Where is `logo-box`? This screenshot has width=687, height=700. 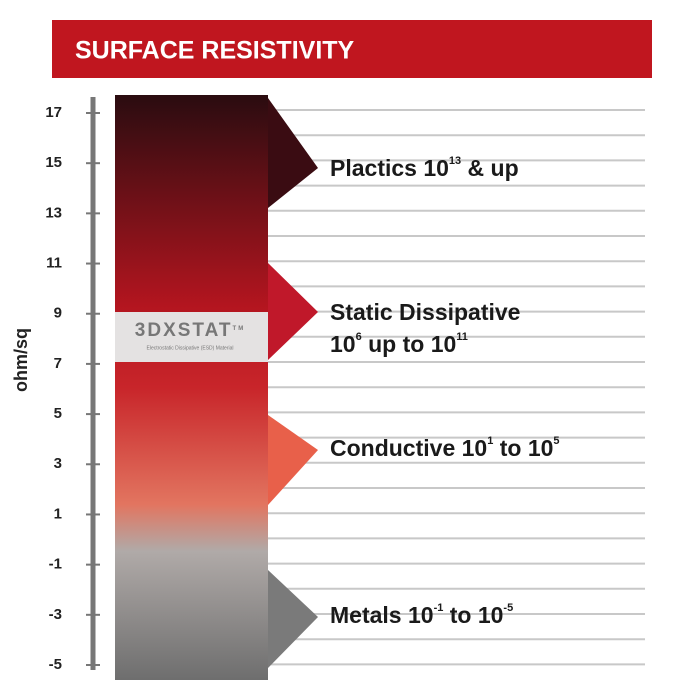
logo-box is located at coordinates (191, 337).